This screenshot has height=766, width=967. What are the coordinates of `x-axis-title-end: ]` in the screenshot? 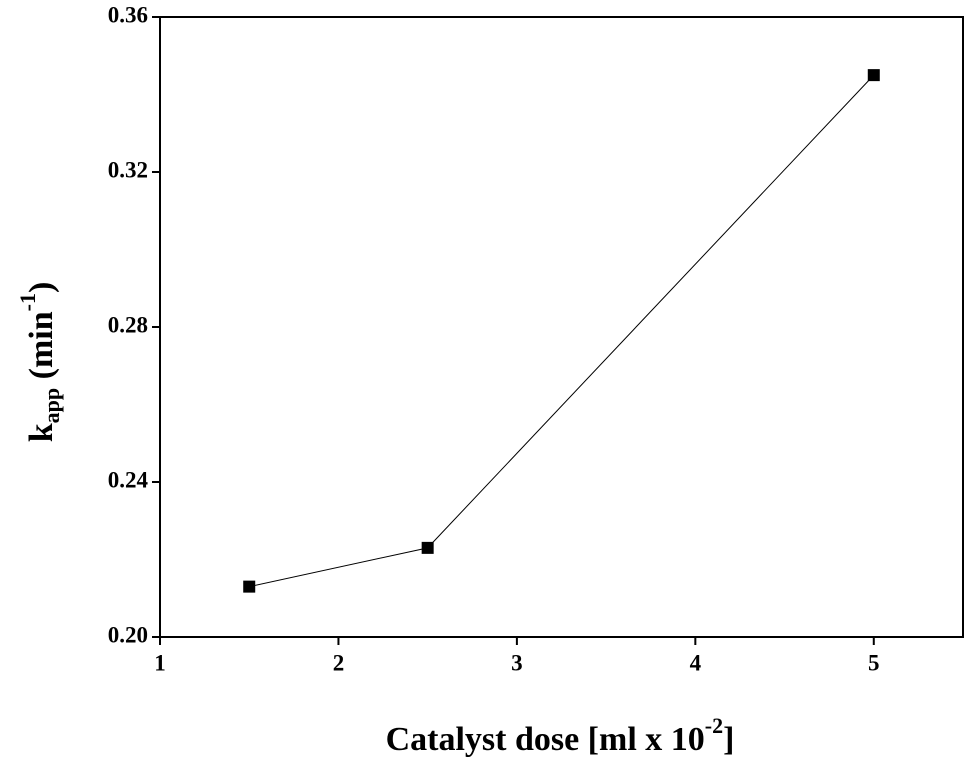 It's located at (728, 739).